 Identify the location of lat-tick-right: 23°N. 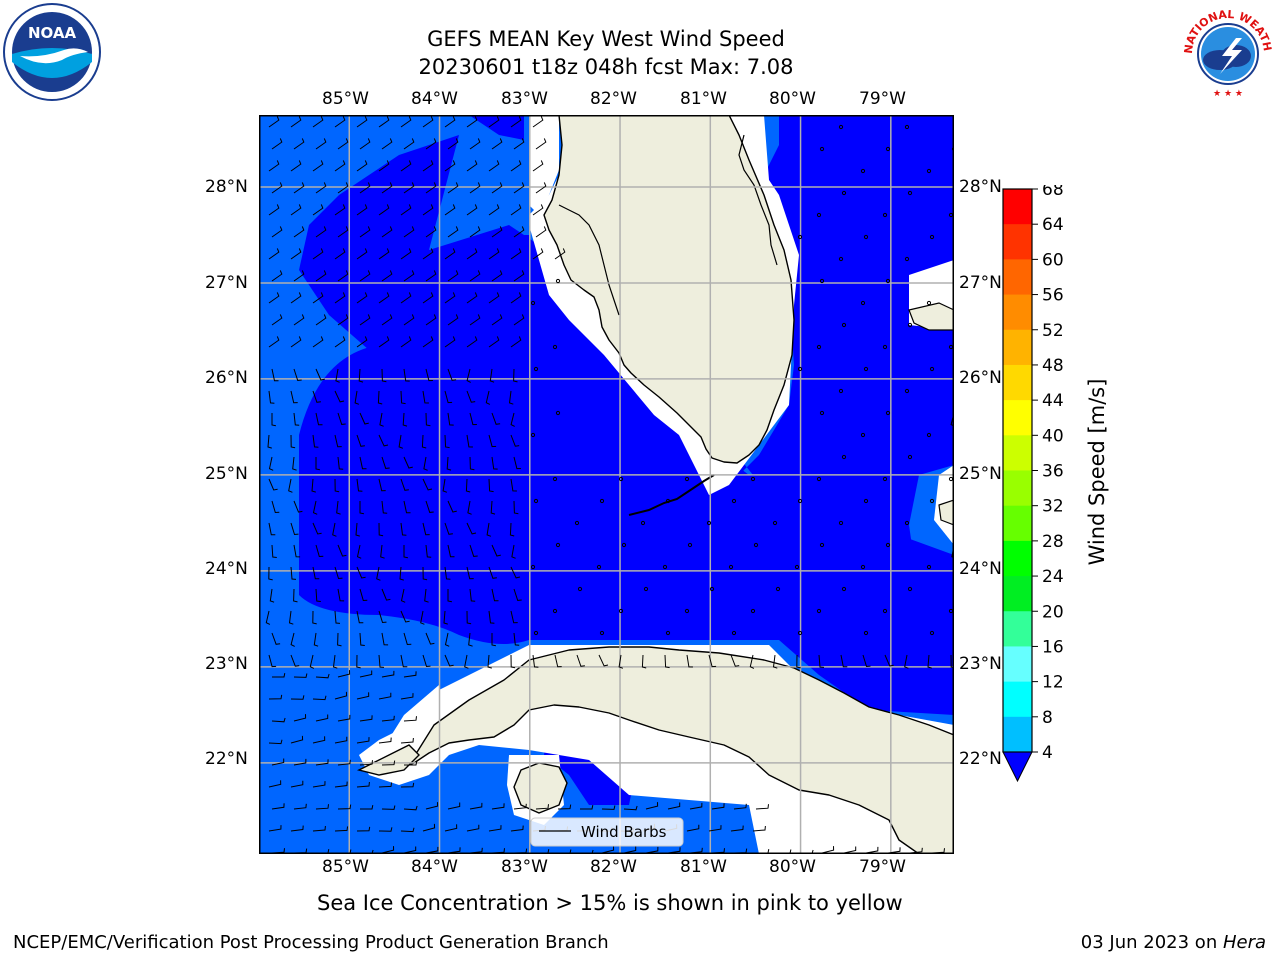
(980, 664).